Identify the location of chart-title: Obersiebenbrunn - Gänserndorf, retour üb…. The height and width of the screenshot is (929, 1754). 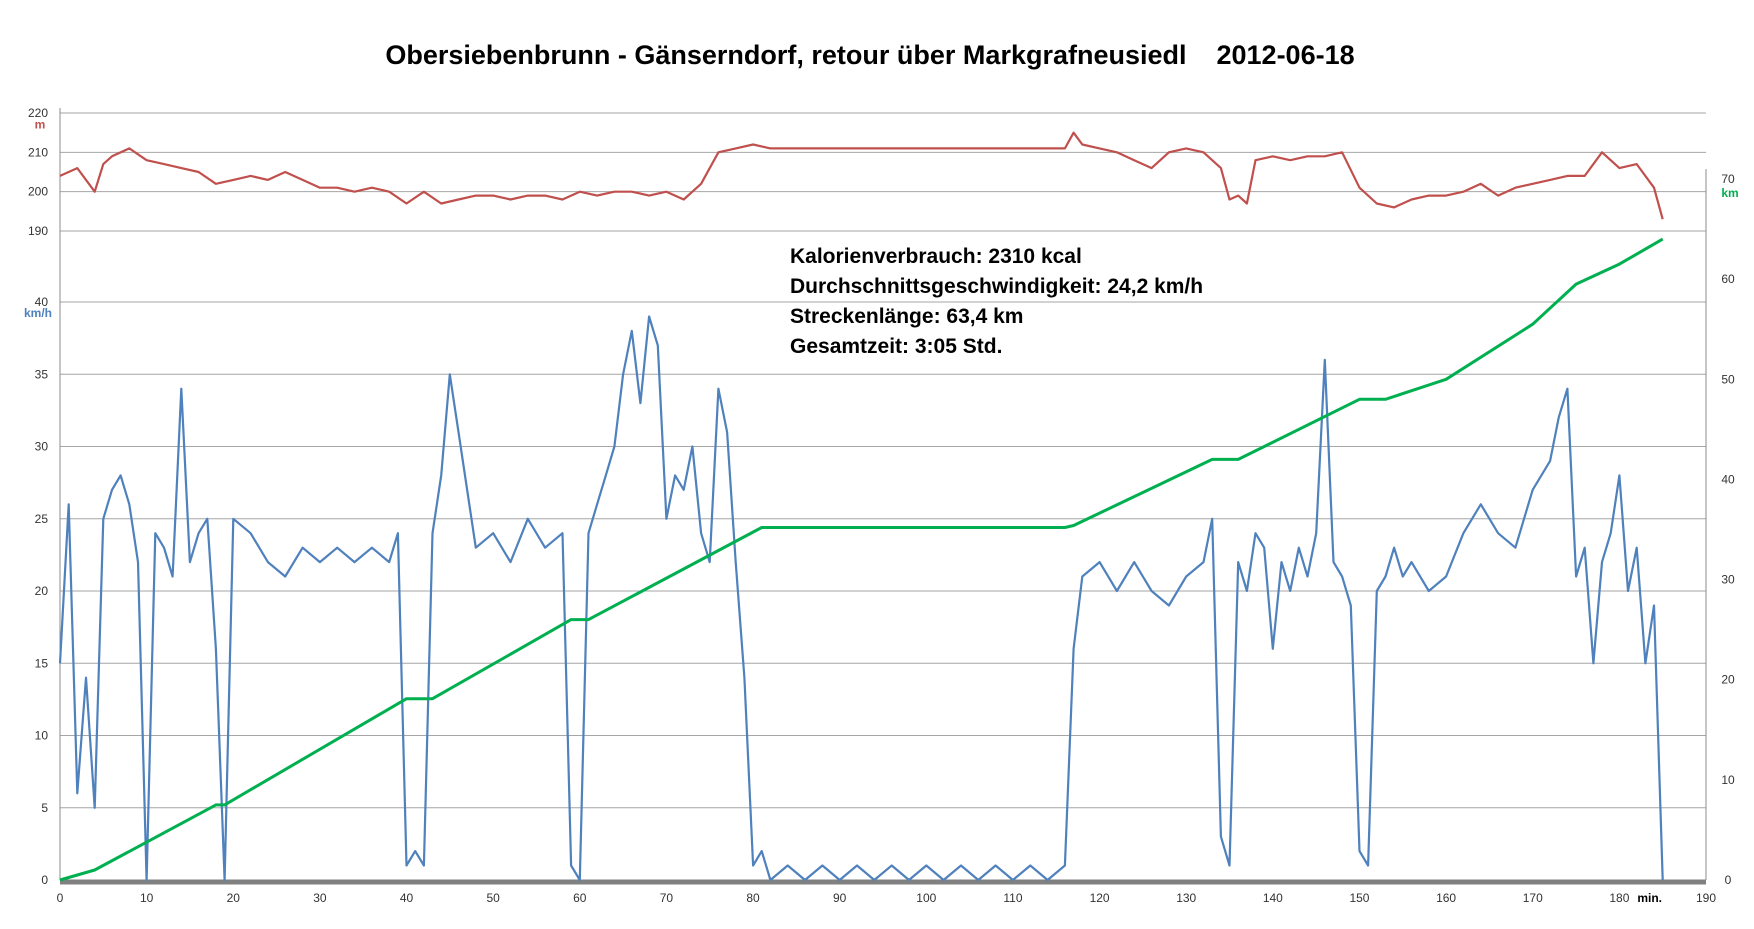
(869, 55).